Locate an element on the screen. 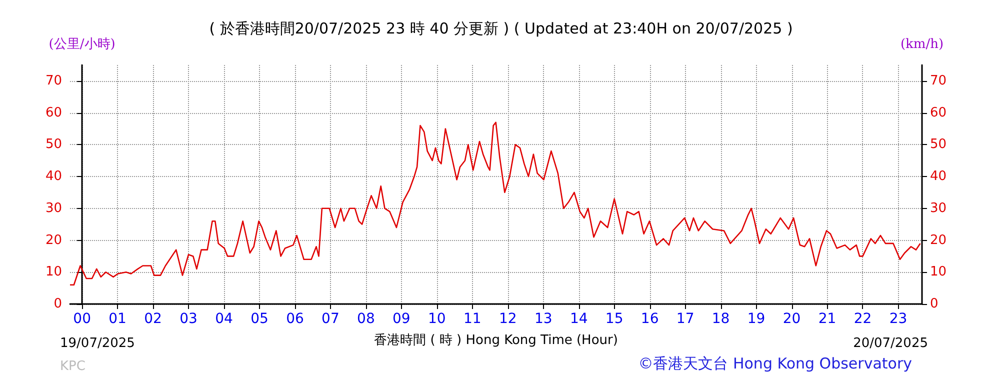  x-tick-label: 04 is located at coordinates (224, 319).